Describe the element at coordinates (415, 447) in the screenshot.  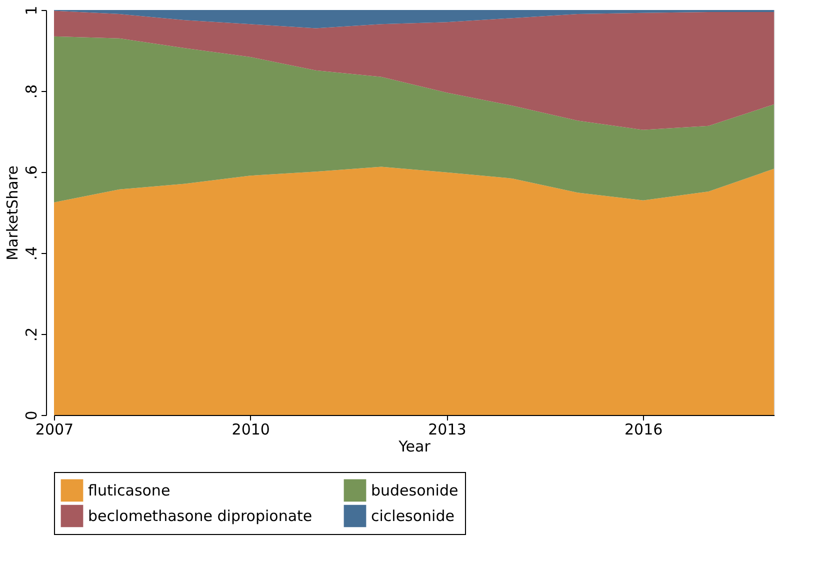
I see `x-axis-title: Year` at that location.